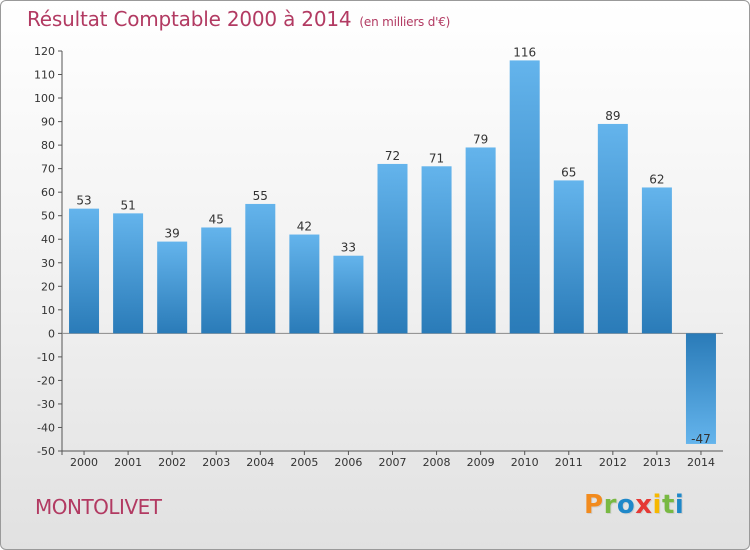  What do you see at coordinates (304, 462) in the screenshot?
I see `x-tick-label: 2005` at bounding box center [304, 462].